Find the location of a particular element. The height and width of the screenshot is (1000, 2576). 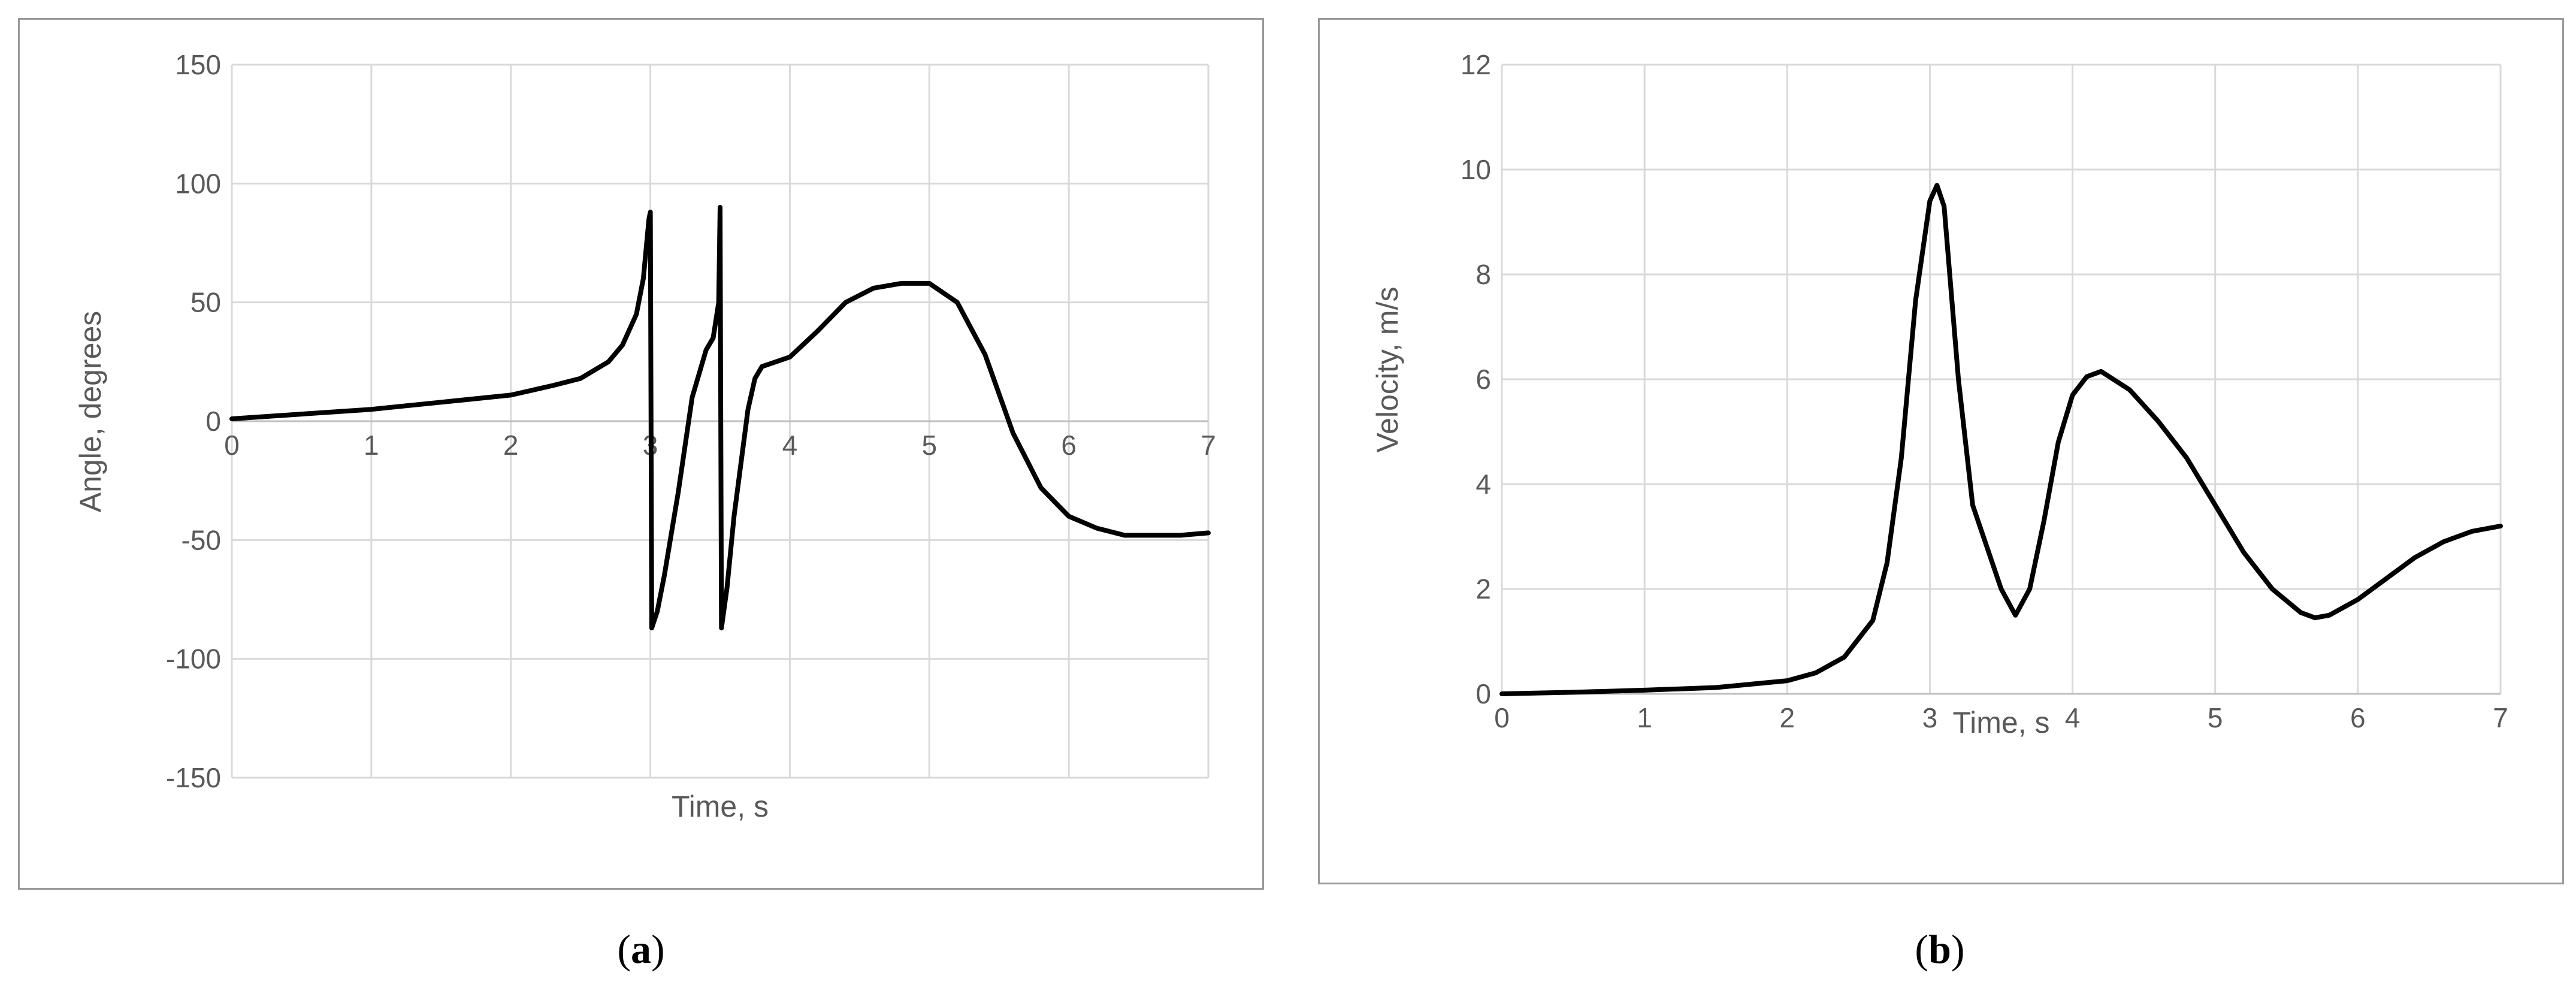

caption-a: (a) is located at coordinates (641, 949).